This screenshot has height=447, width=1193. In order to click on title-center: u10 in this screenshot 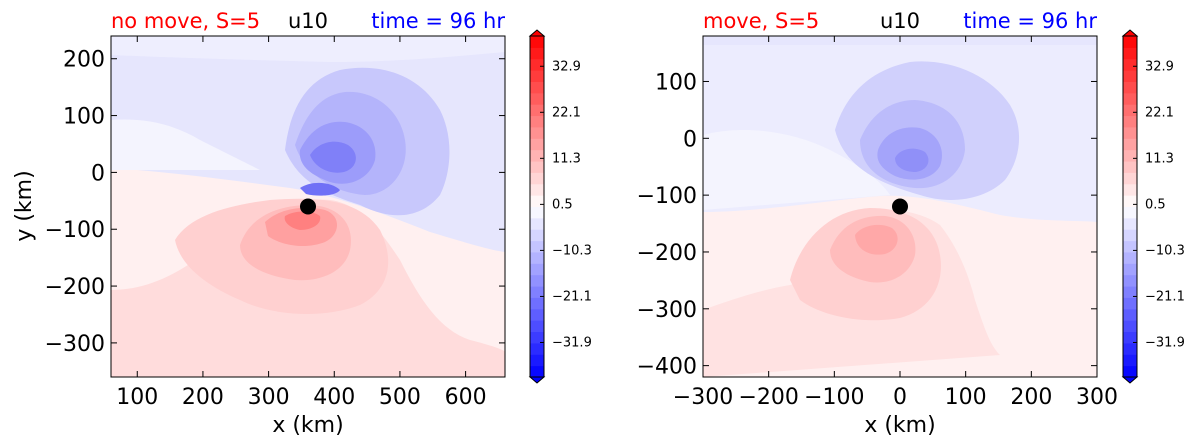, I will do `click(308, 21)`.